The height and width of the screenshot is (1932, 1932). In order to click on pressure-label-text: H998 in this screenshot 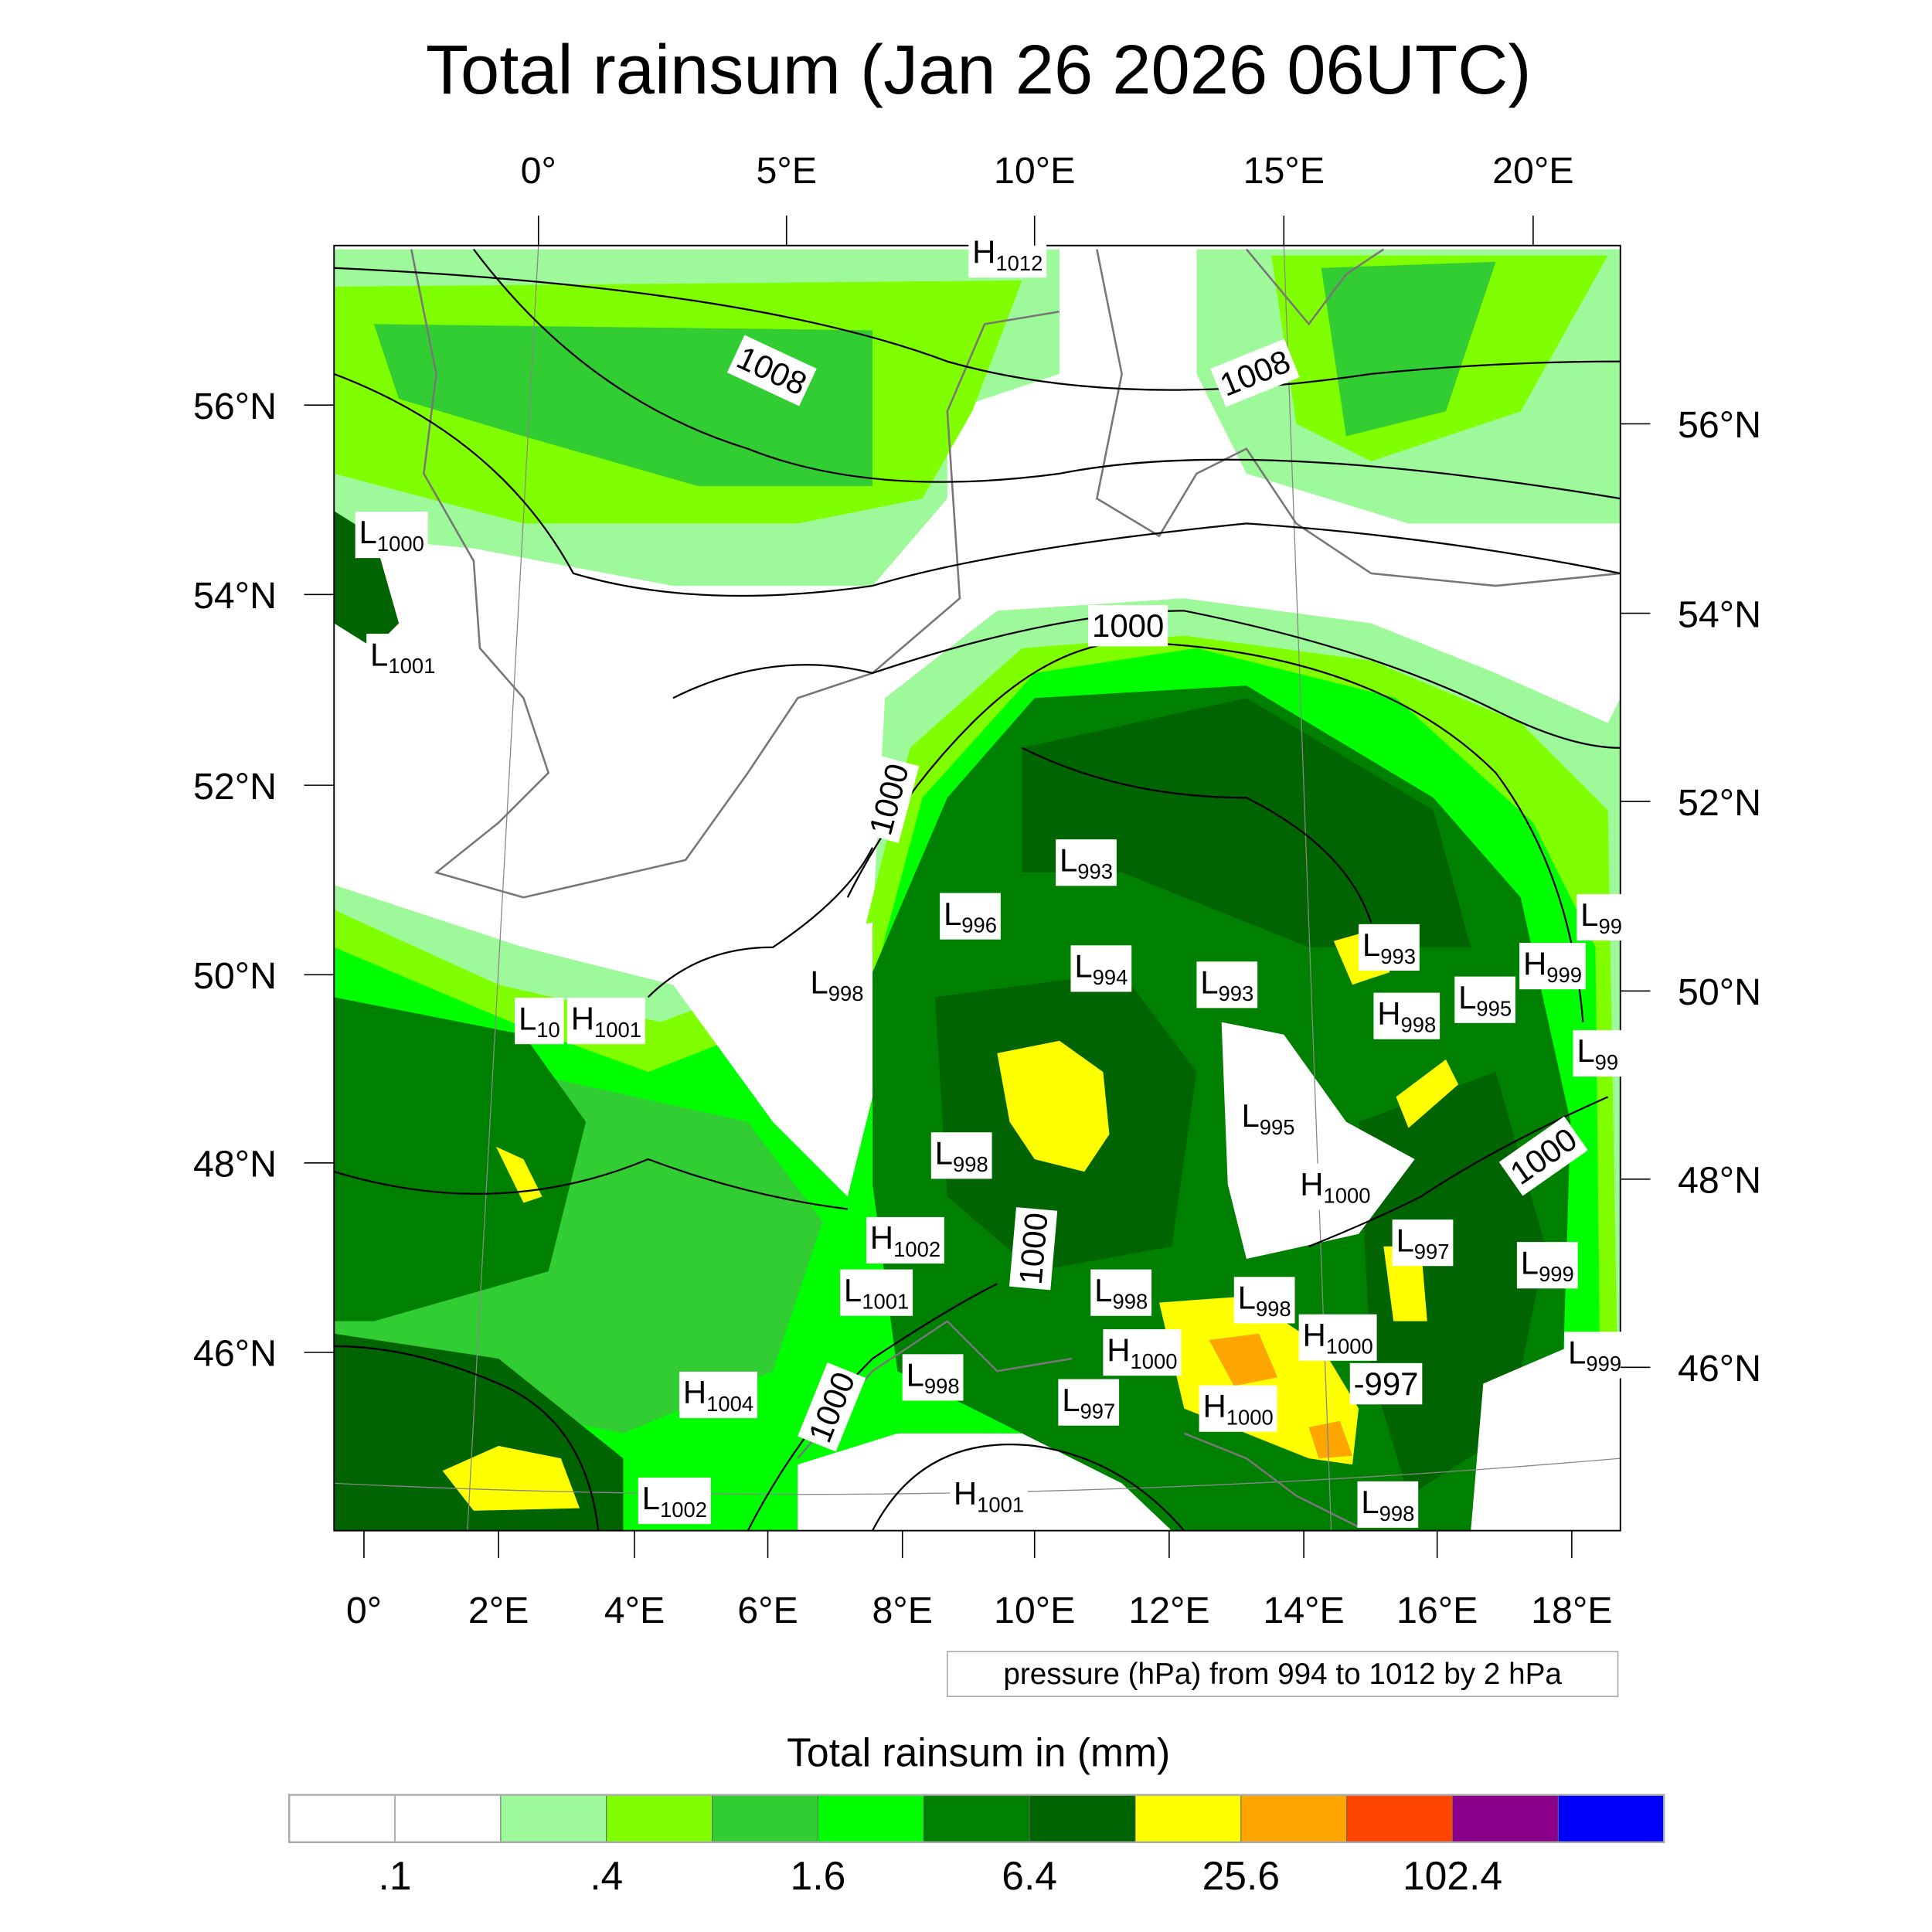, I will do `click(1406, 1016)`.